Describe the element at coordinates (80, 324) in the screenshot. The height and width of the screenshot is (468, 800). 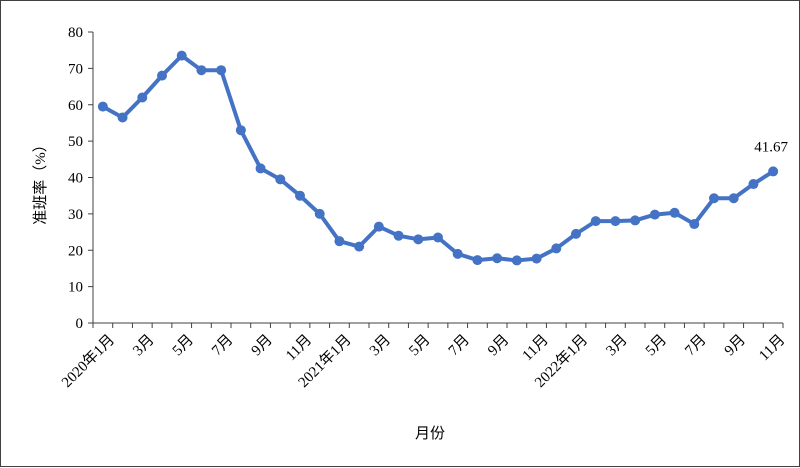
I see `y-tick-label: 0` at that location.